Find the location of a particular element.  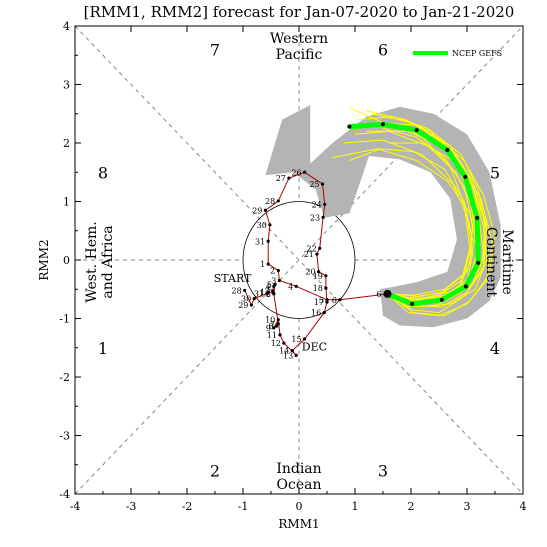

region-label-top: Pacific is located at coordinates (299, 55).